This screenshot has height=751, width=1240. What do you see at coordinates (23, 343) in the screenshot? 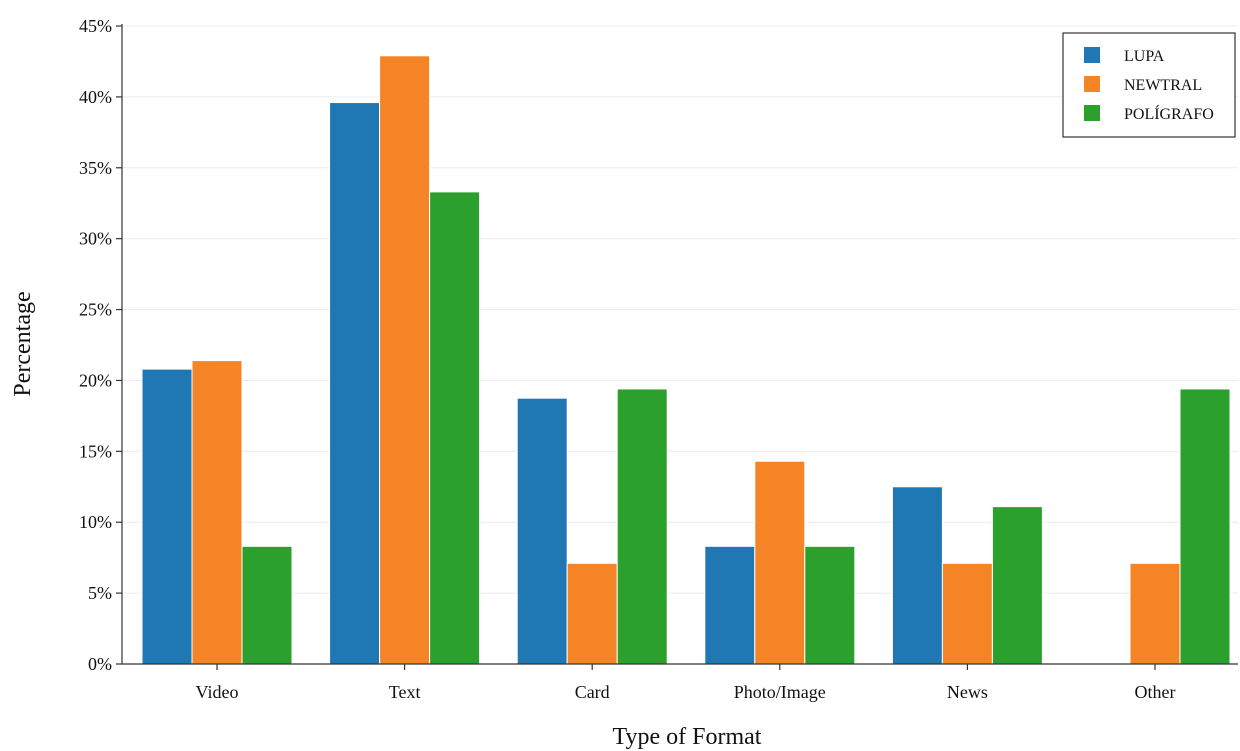
I see `y-axis-title: Percentage` at bounding box center [23, 343].